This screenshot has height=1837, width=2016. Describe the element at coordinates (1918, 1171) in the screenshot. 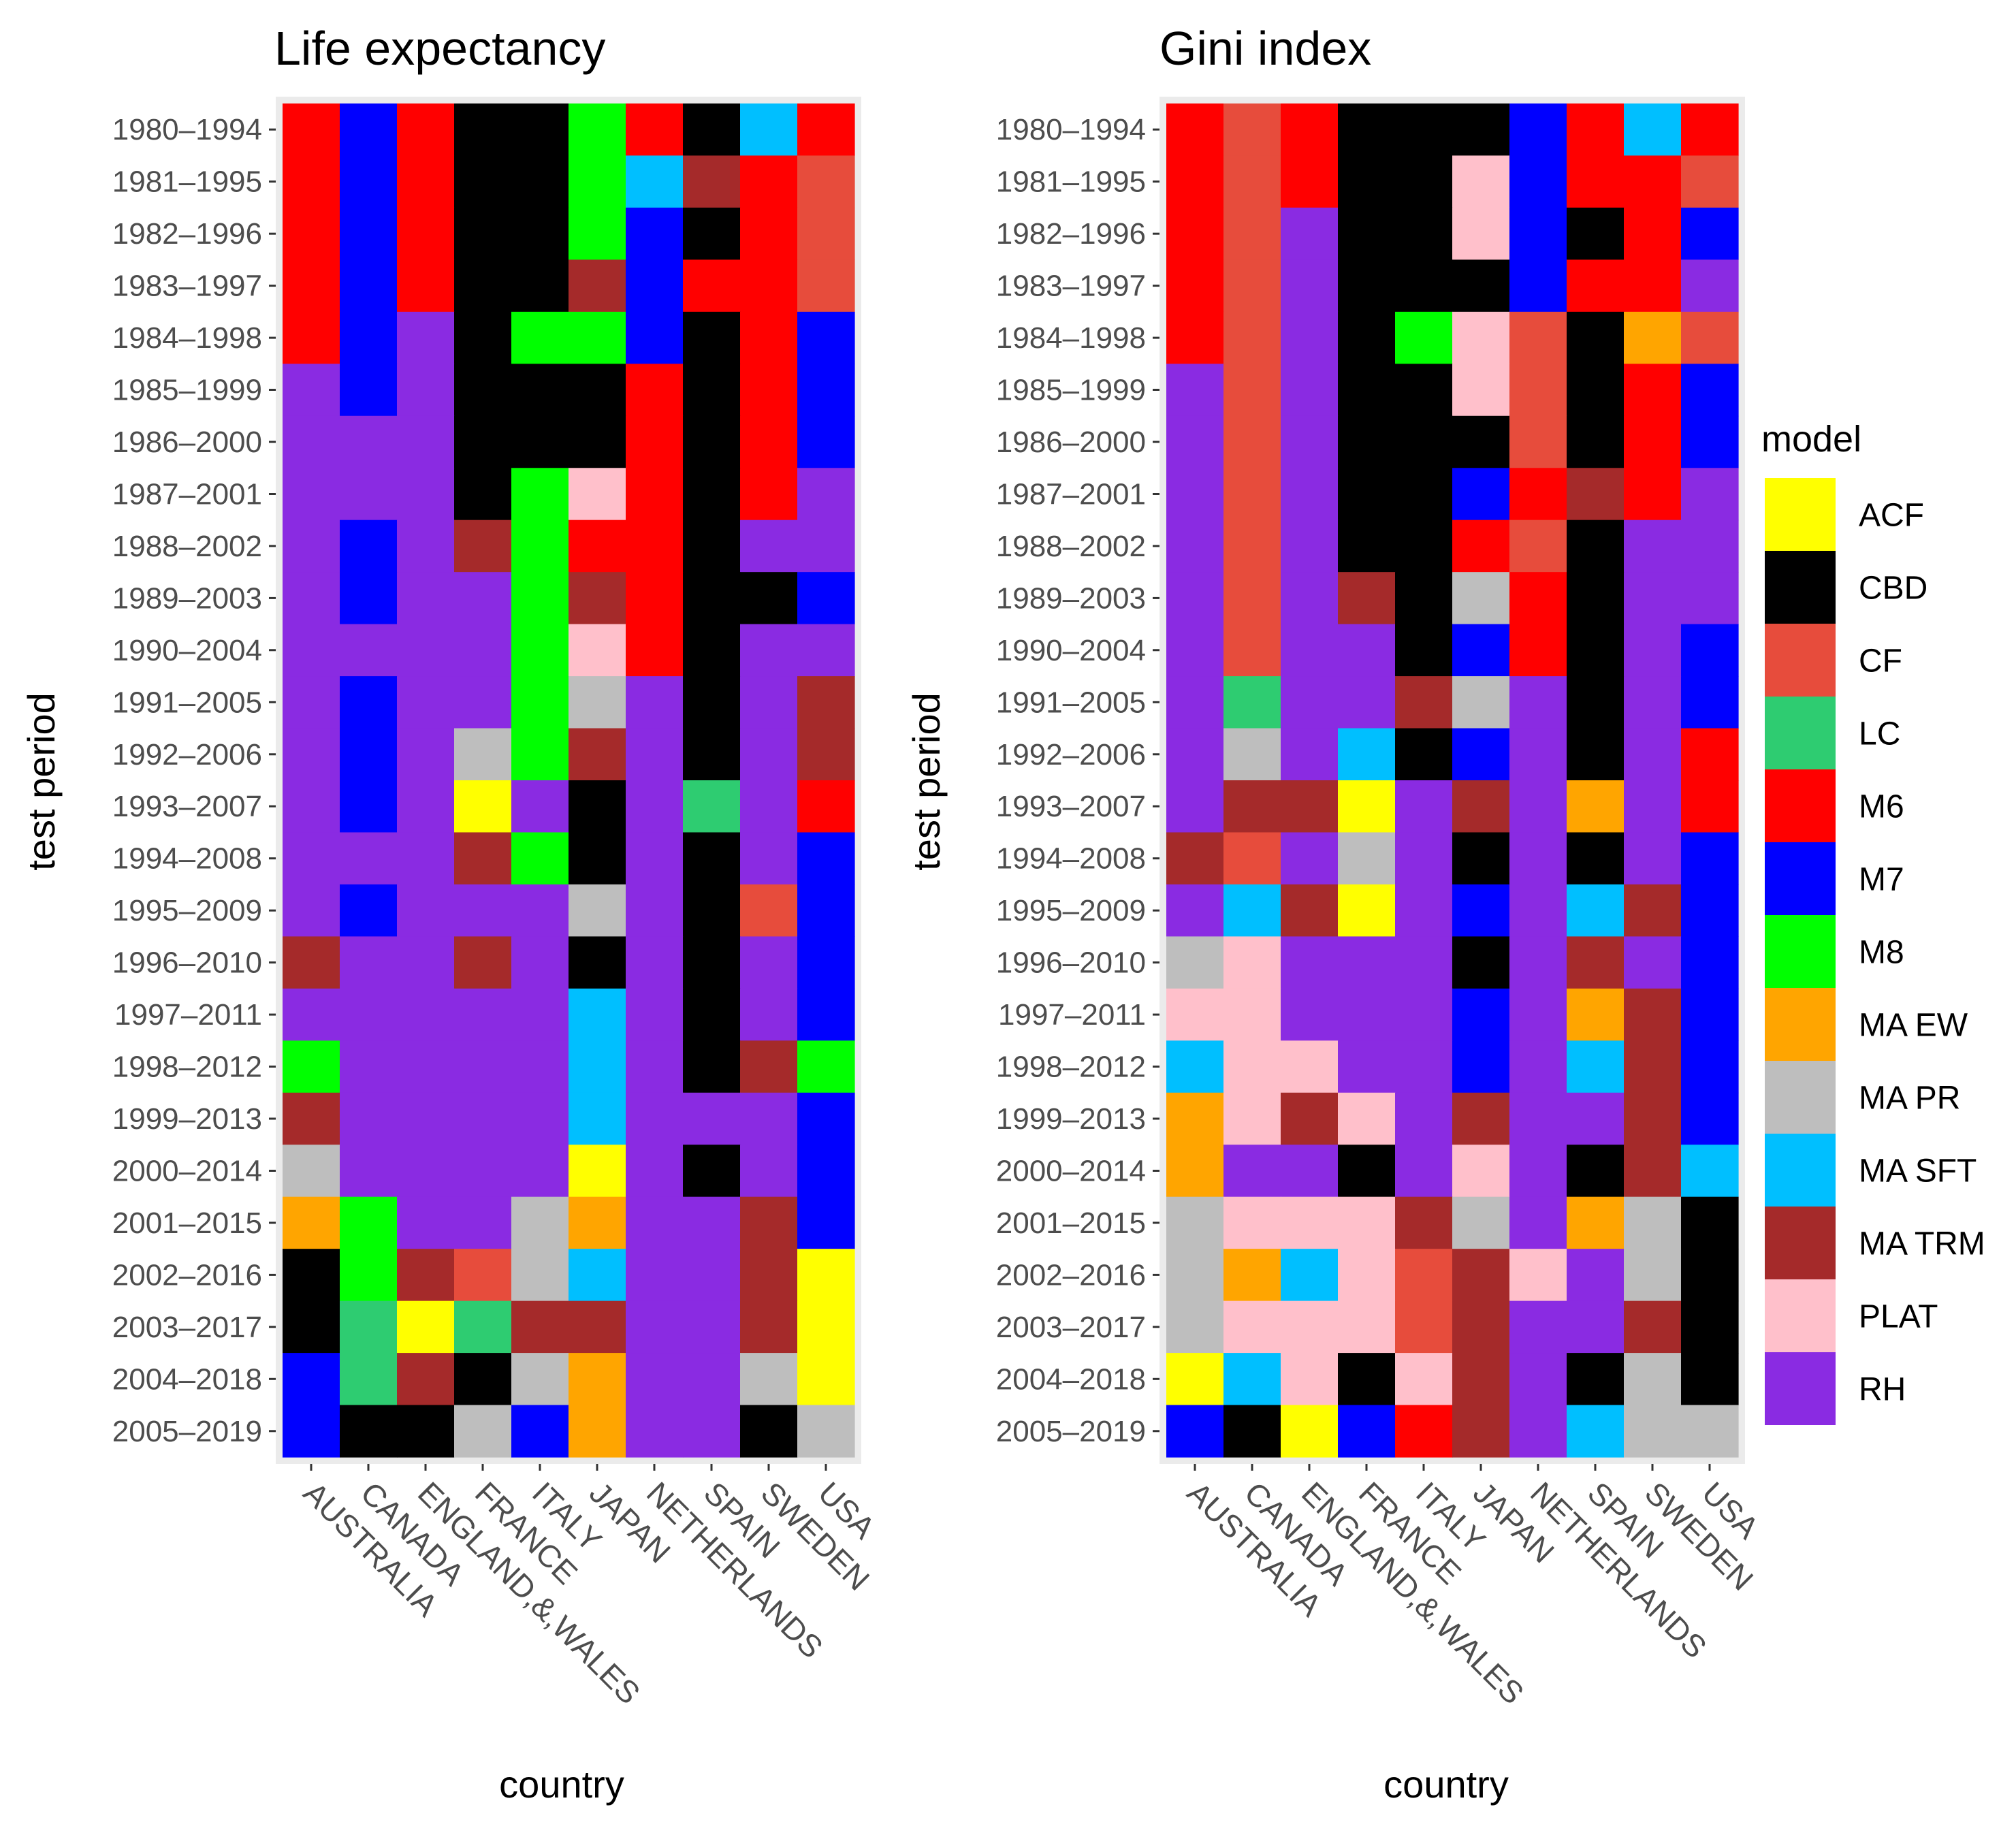

I see `legend-label: MA SFT` at that location.